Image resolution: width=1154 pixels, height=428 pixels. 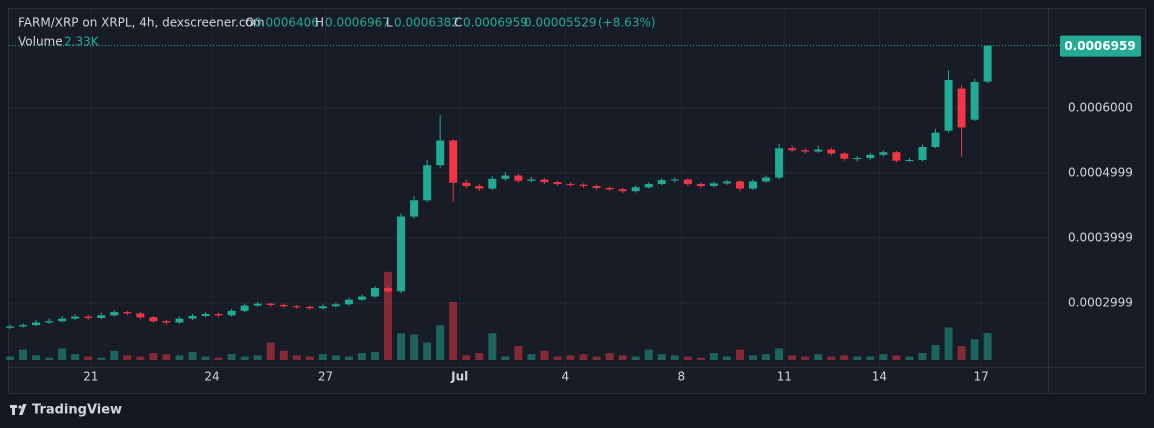 What do you see at coordinates (389, 23) in the screenshot?
I see `low-letter: L` at bounding box center [389, 23].